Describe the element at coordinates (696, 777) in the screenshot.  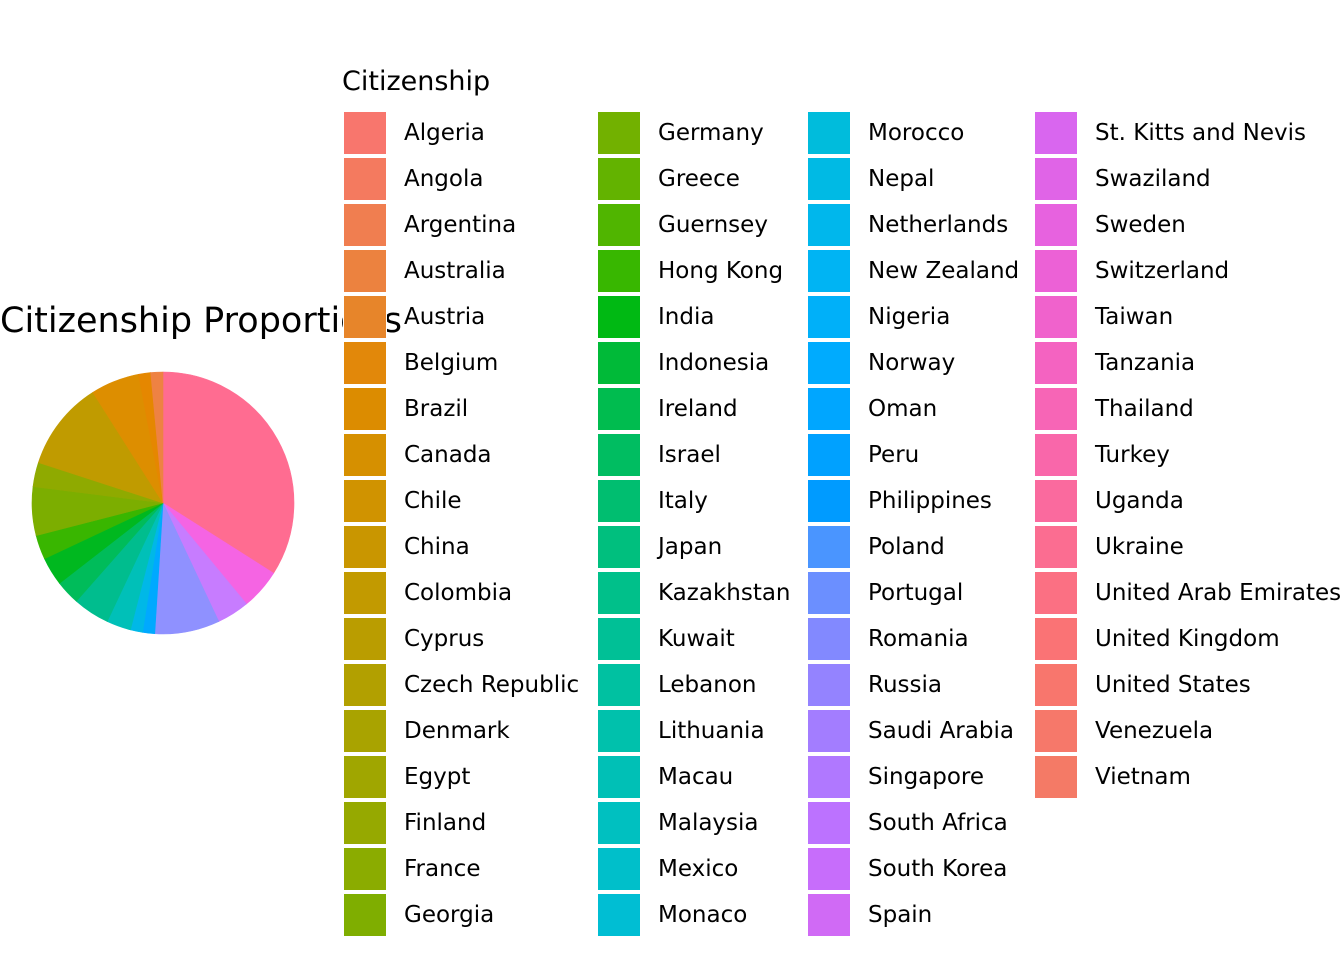
I see `legend-label: Macau` at that location.